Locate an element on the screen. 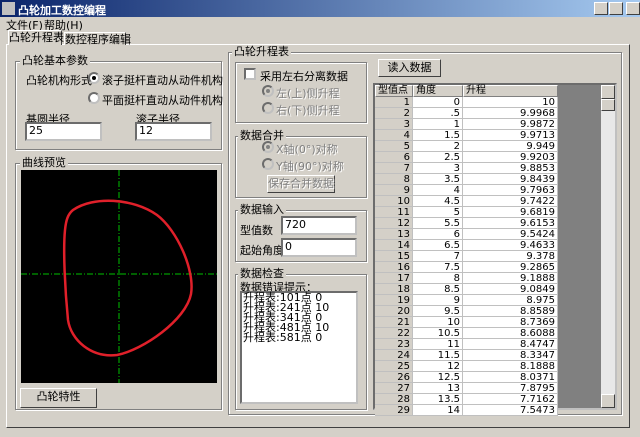 This screenshot has height=437, width=640. text-input: 720 is located at coordinates (319, 225).